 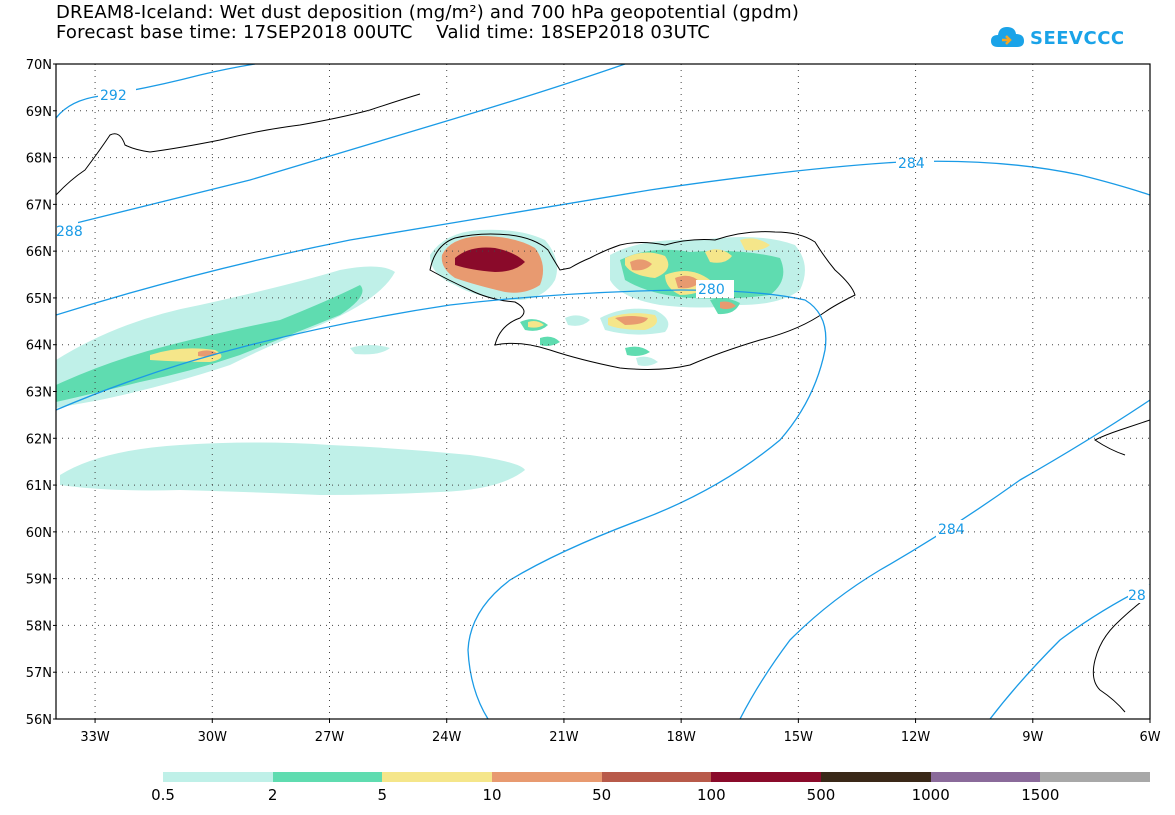 What do you see at coordinates (1040, 795) in the screenshot?
I see `legend-label: 1500` at bounding box center [1040, 795].